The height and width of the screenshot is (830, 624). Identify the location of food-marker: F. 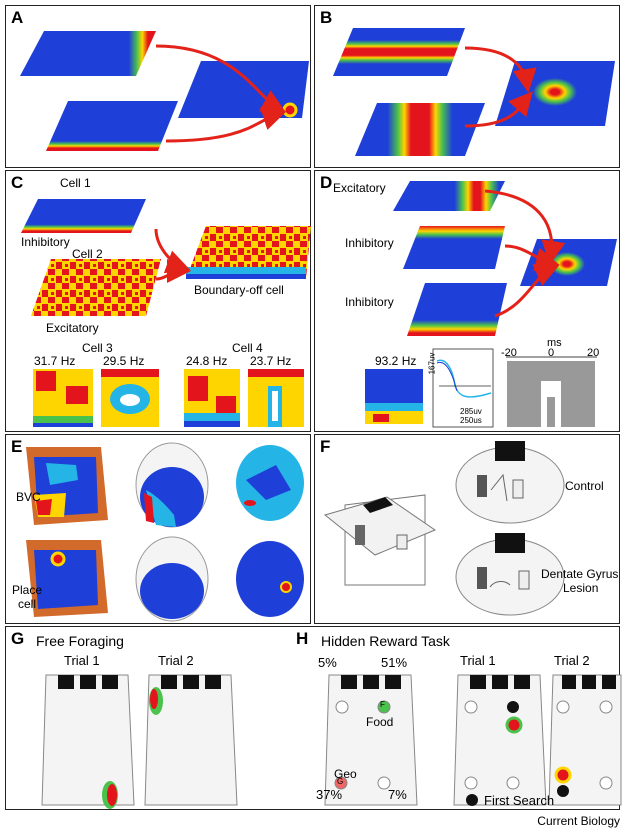
(382, 704).